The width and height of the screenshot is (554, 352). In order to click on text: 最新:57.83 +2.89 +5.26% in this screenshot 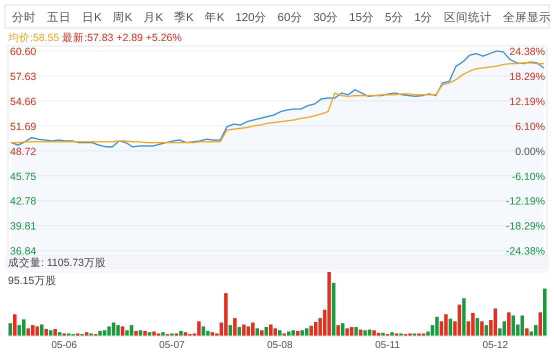, I will do `click(122, 37)`.